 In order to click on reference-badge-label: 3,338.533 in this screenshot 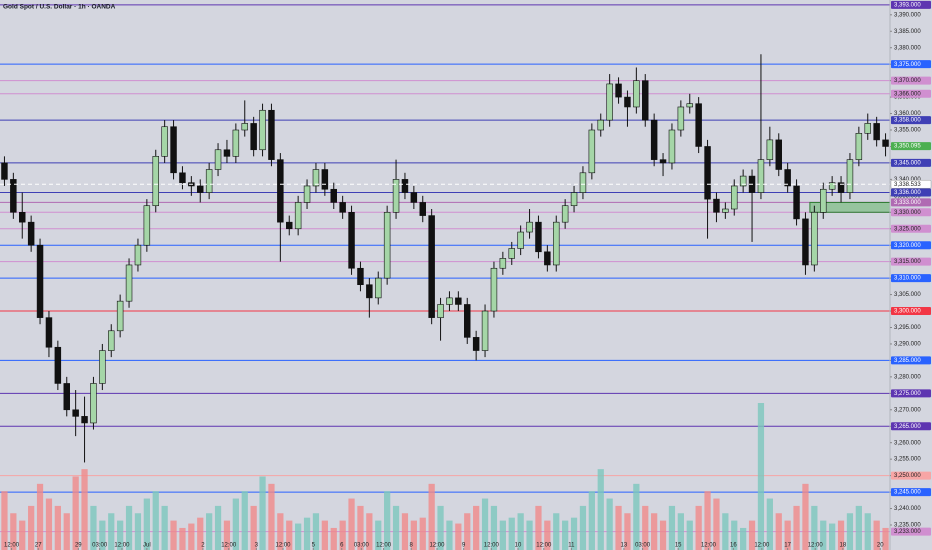, I will do `click(907, 185)`.